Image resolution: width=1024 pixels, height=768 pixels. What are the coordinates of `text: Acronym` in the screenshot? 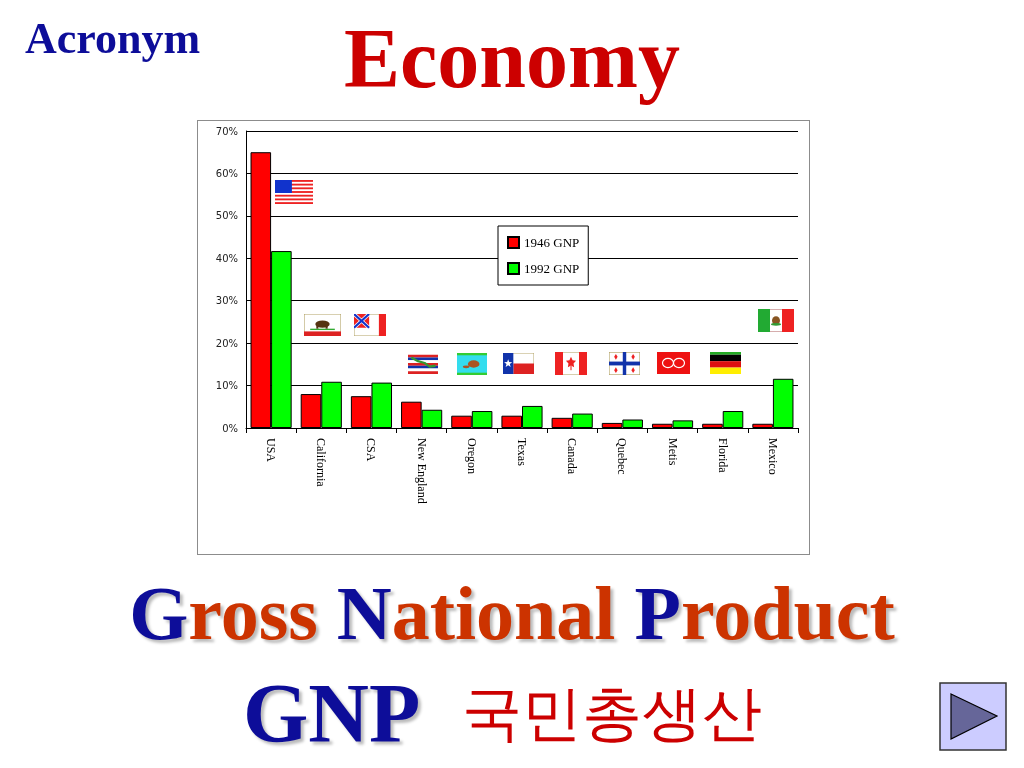 It's located at (113, 38).